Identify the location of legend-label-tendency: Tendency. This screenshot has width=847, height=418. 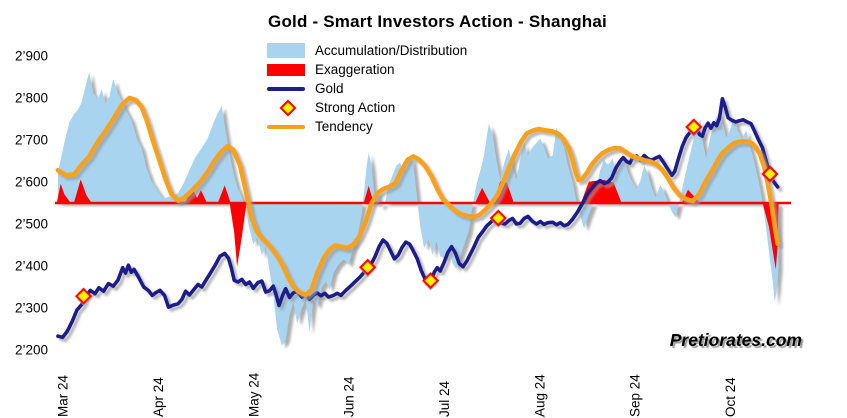
(344, 126).